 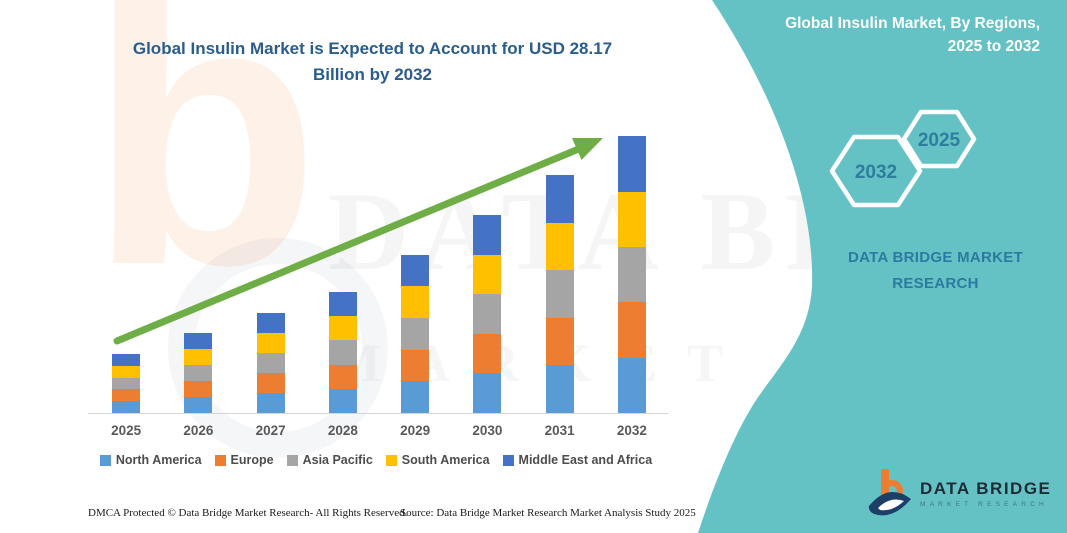 I want to click on stacked-bar-2025, so click(x=126, y=383).